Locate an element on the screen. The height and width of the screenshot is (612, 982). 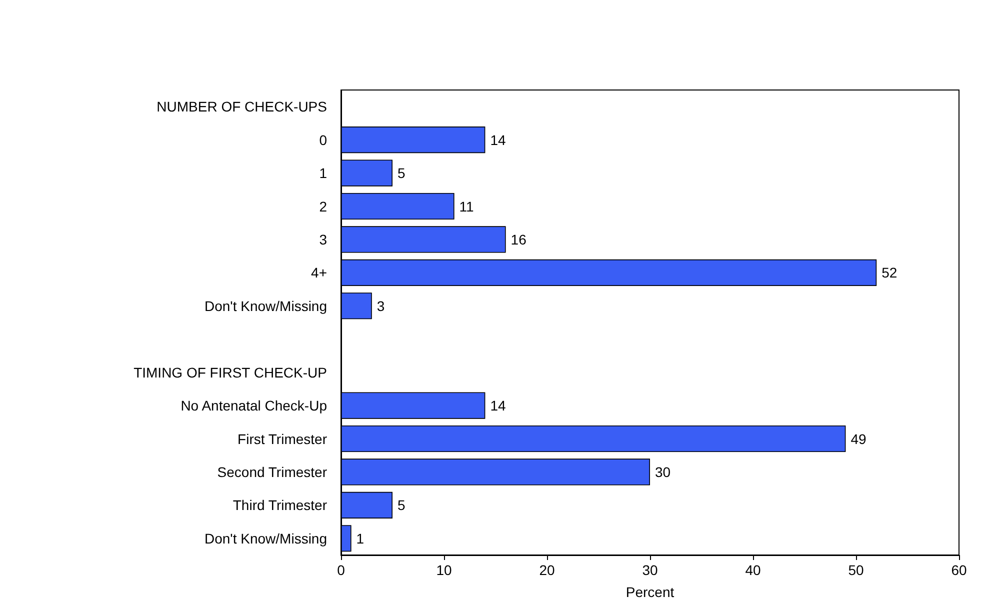
data-label: 49 is located at coordinates (858, 438).